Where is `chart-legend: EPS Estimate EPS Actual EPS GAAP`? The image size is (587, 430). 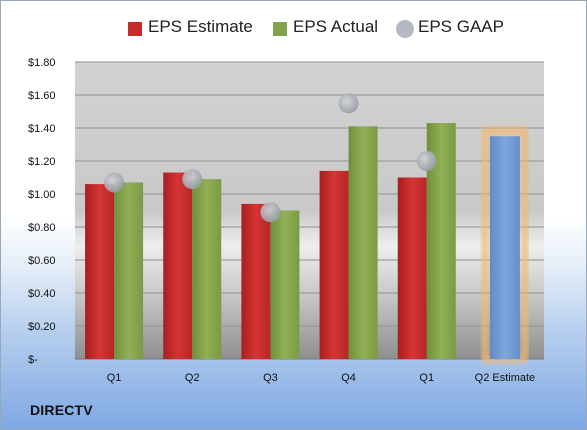 chart-legend: EPS Estimate EPS Actual EPS GAAP is located at coordinates (293, 29).